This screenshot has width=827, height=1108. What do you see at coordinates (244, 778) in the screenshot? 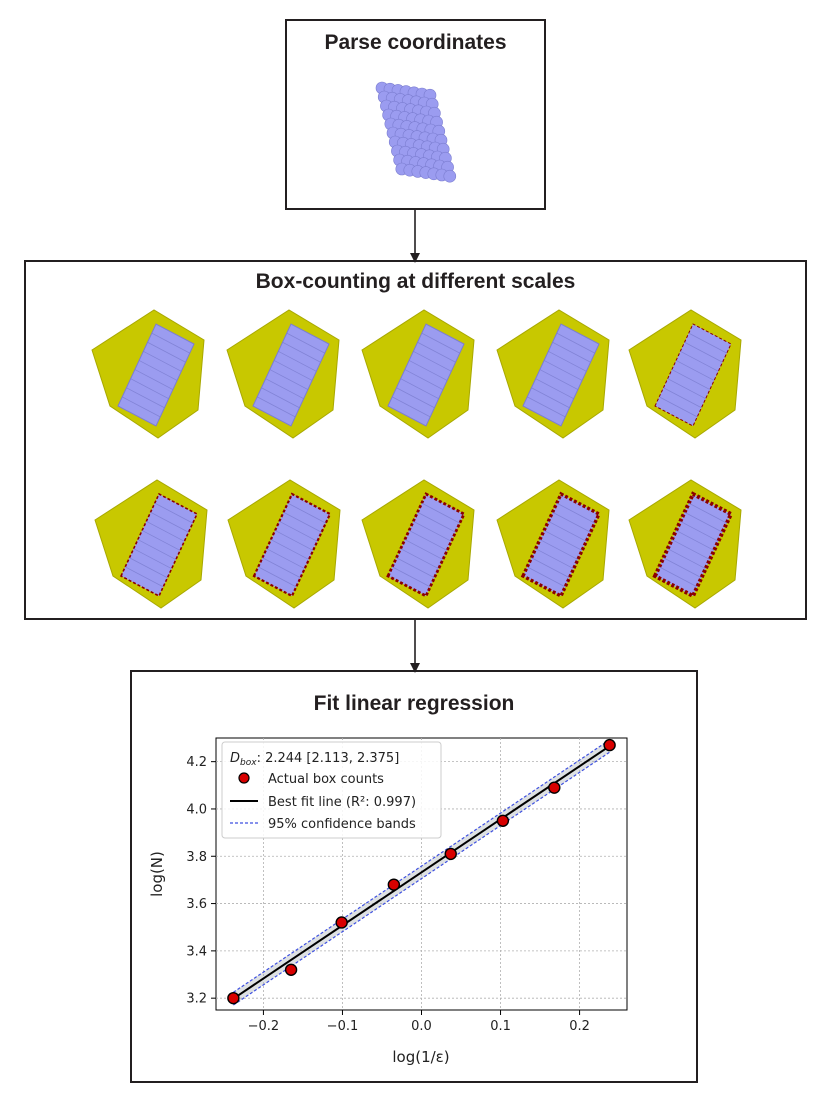
I see `legend-marker-points` at bounding box center [244, 778].